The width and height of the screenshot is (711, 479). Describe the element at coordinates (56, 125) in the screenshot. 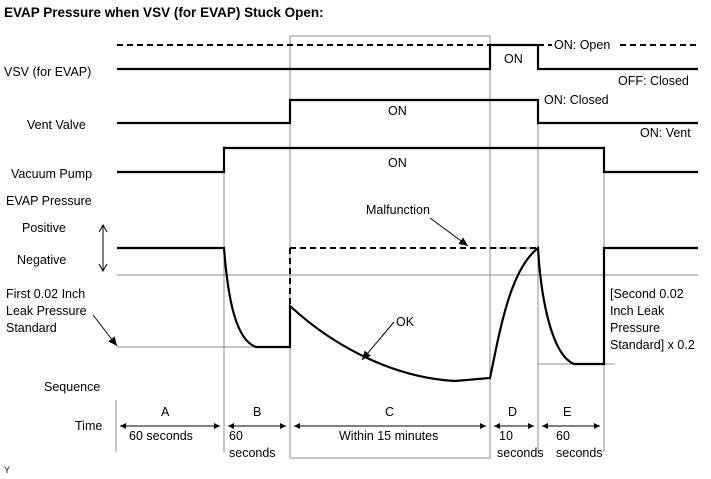

I see `vent-valve-label: Vent Valve` at that location.